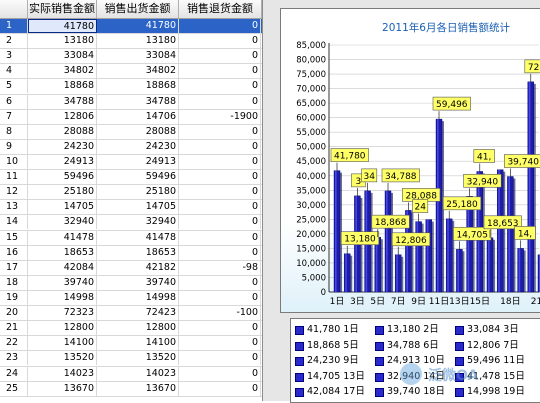  I want to click on row-number-cell: 10, so click(14, 161).